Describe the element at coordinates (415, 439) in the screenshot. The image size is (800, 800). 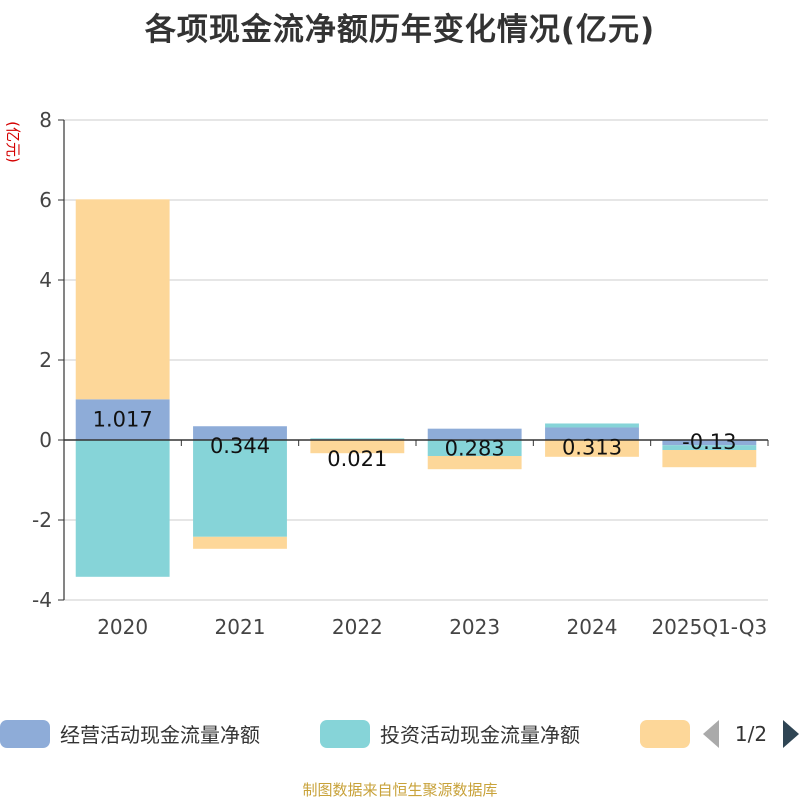
I see `data-labels: 1.017 0.344 0.021 0.283 0.313 -0.13` at that location.